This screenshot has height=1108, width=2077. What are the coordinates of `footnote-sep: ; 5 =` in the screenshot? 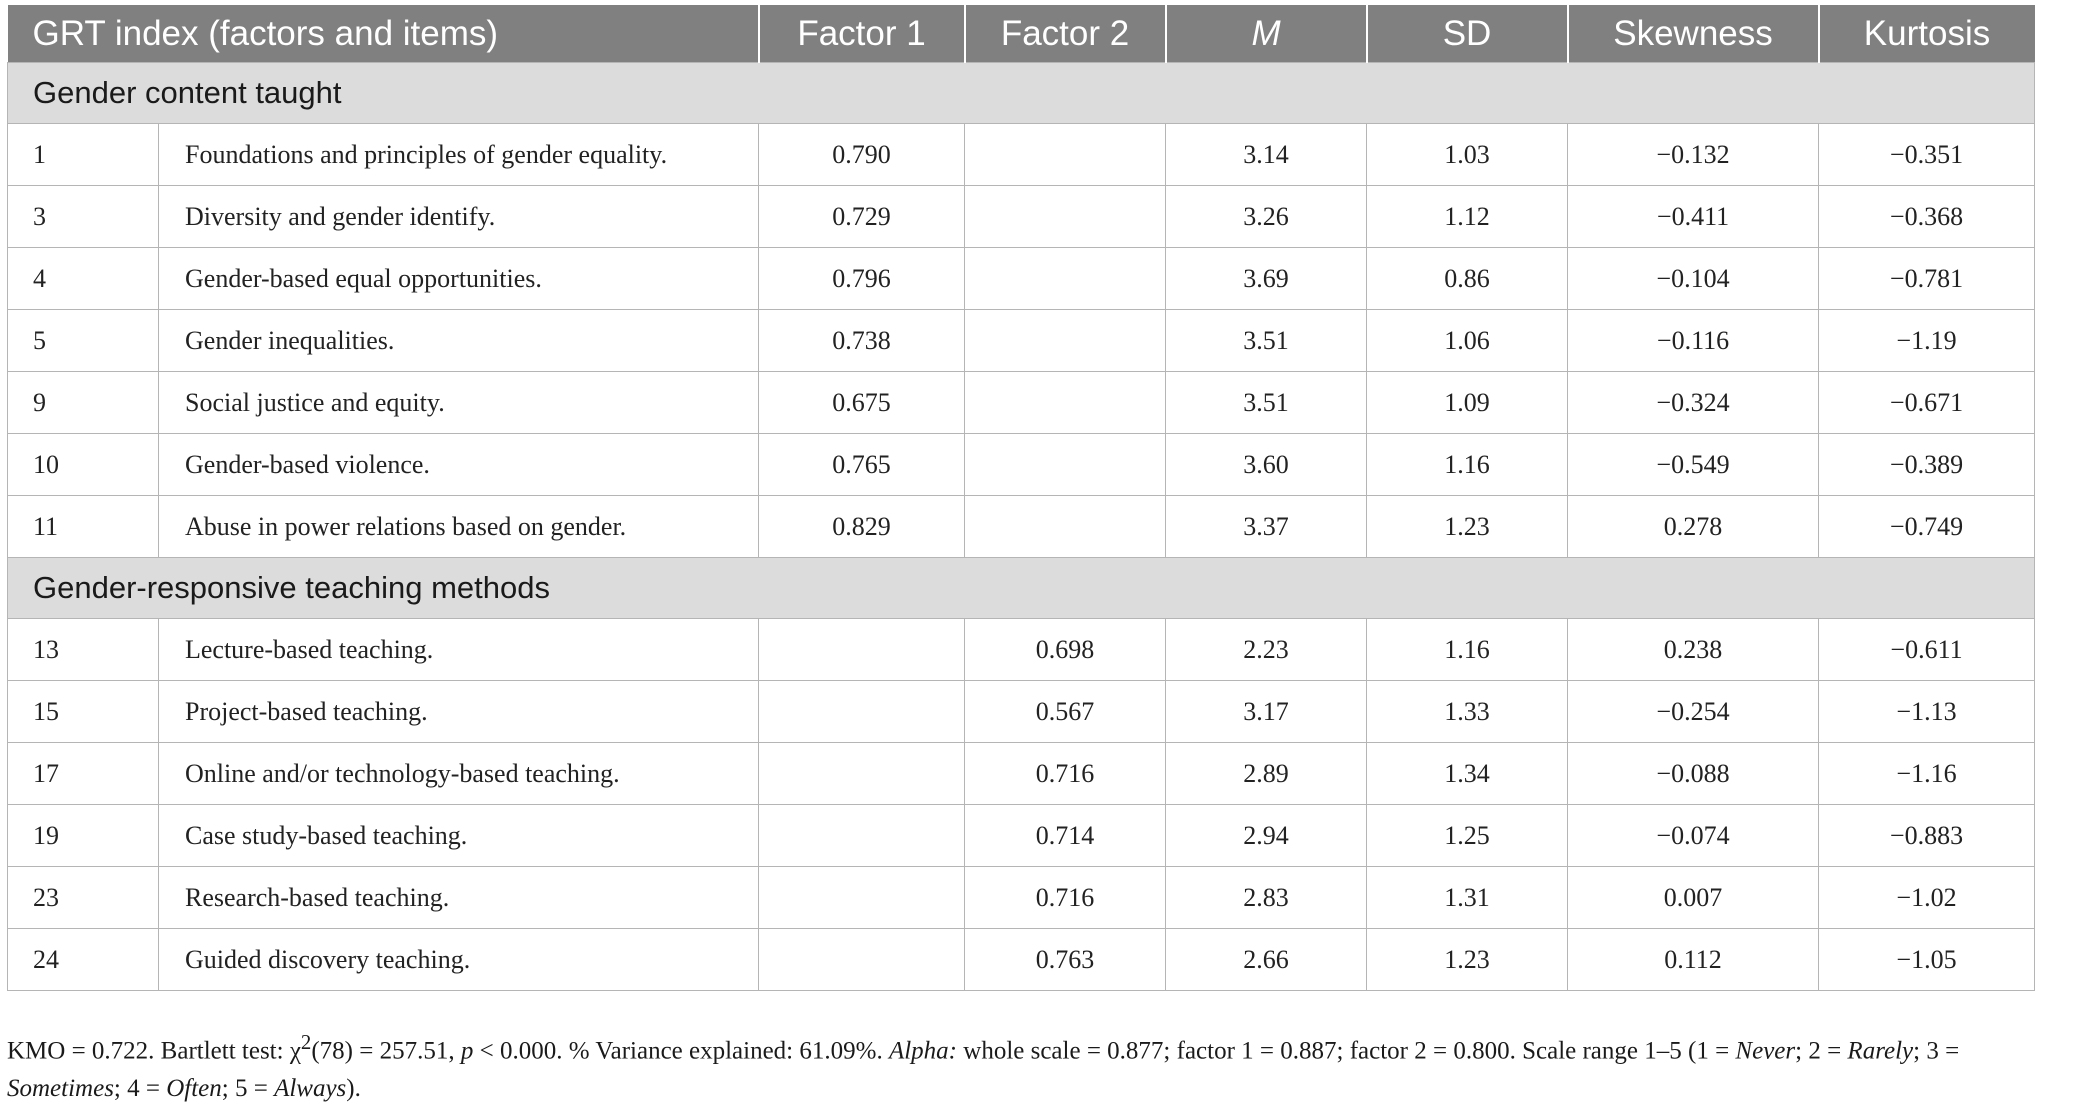 It's located at (248, 1089).